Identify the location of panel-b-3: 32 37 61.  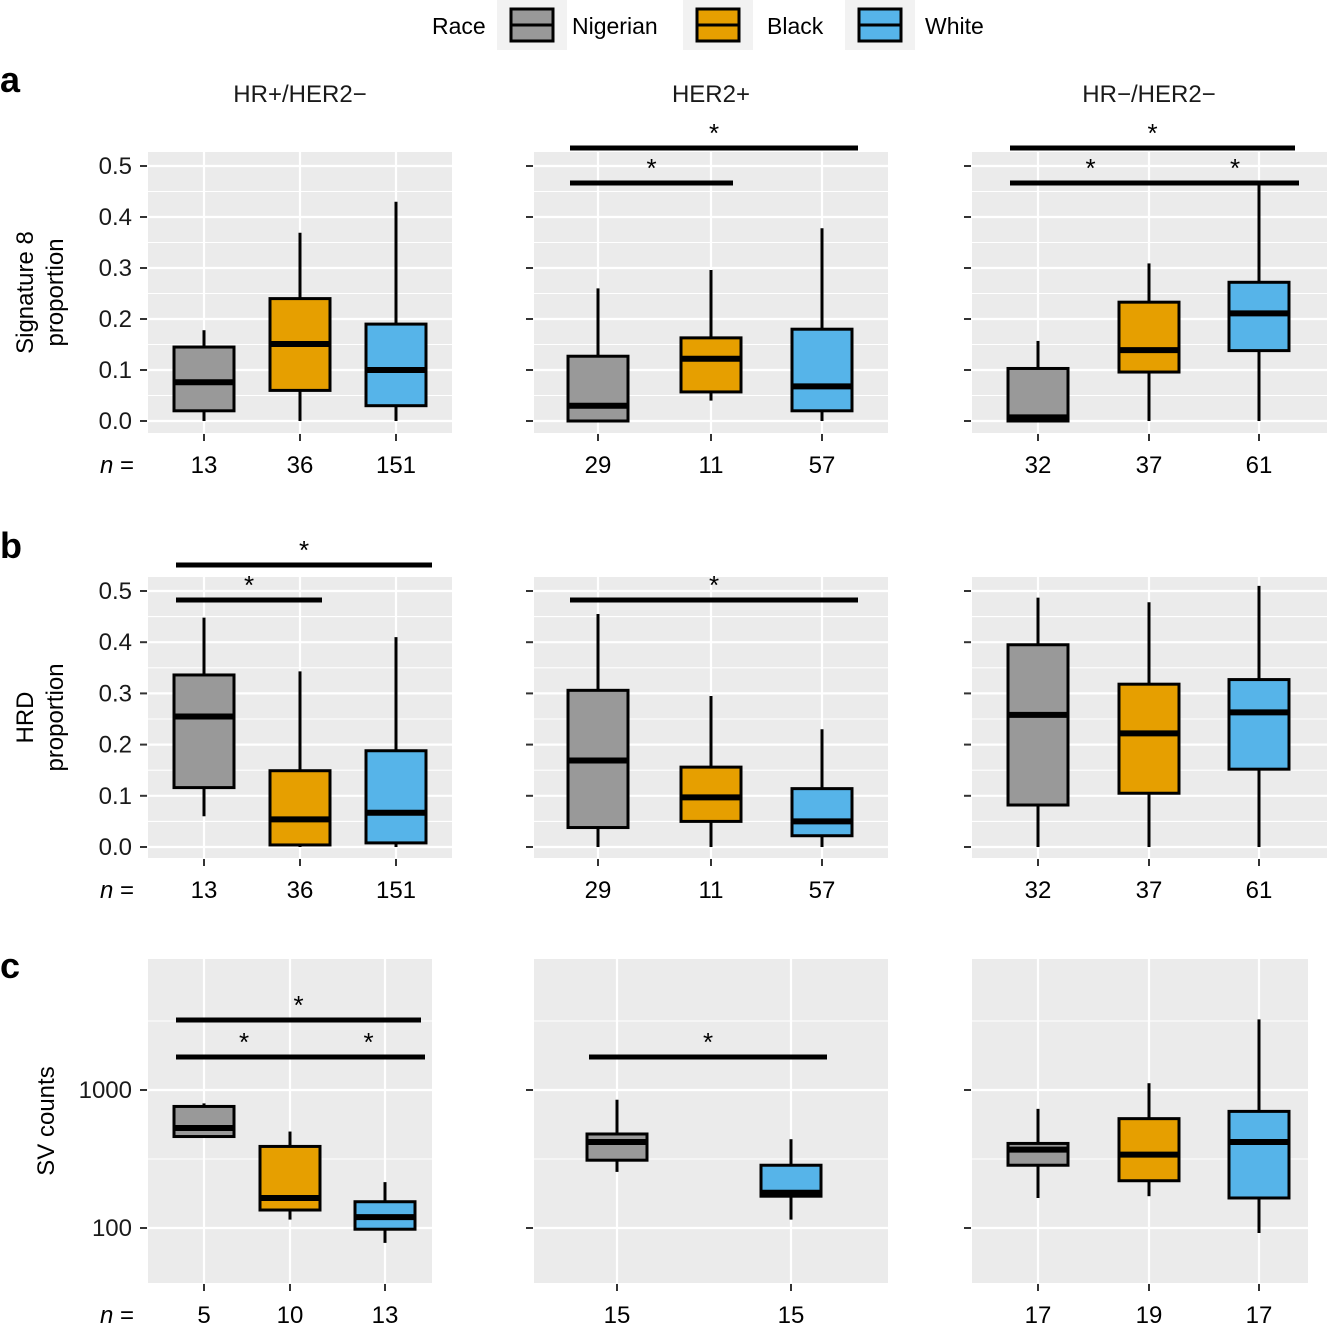
(1145, 734).